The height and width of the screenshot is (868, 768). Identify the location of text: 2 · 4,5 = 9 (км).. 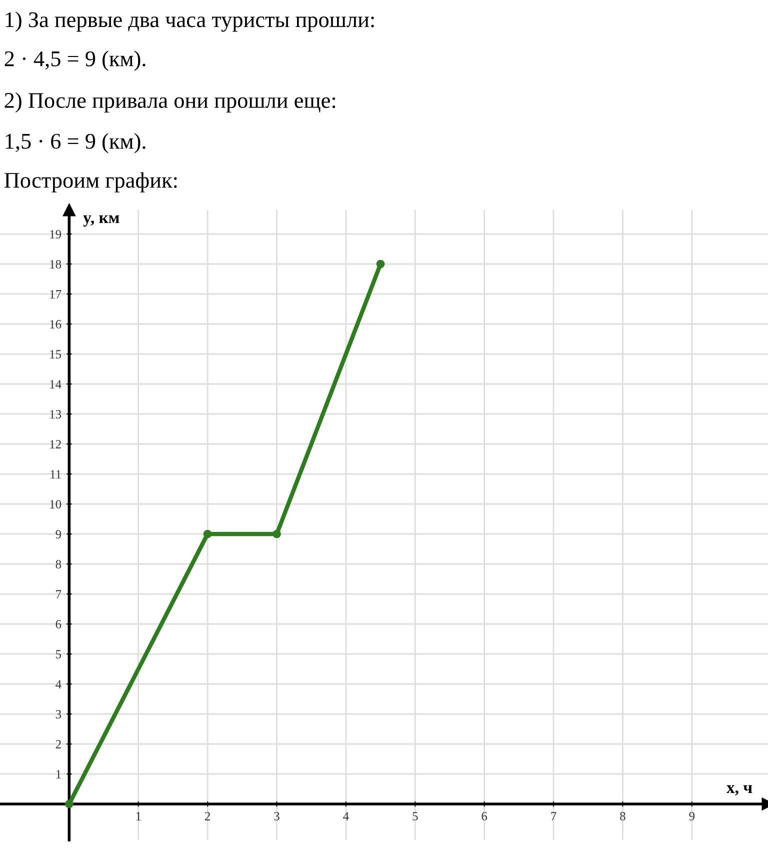
(75, 60).